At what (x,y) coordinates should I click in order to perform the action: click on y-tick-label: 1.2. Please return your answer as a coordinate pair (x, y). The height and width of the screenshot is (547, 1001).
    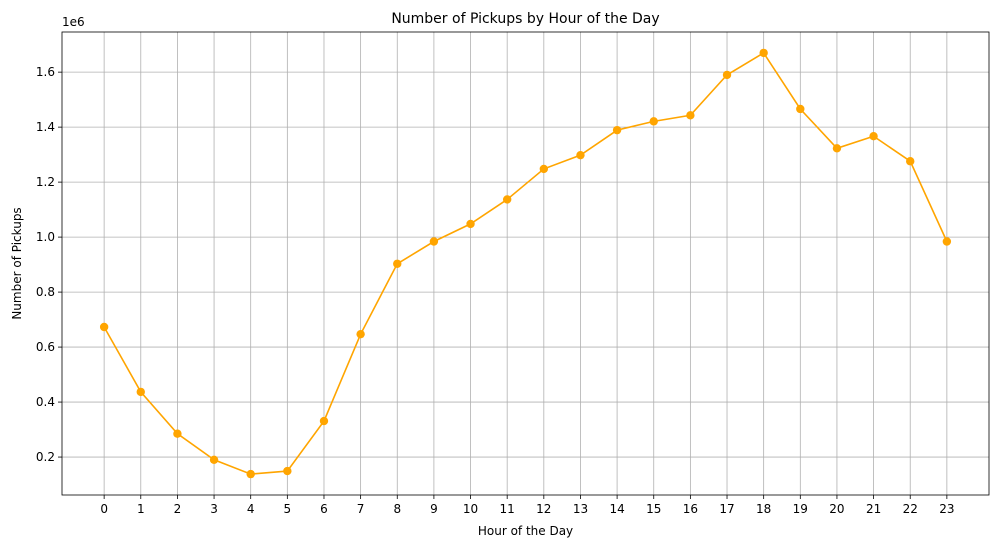
    Looking at the image, I should click on (45, 182).